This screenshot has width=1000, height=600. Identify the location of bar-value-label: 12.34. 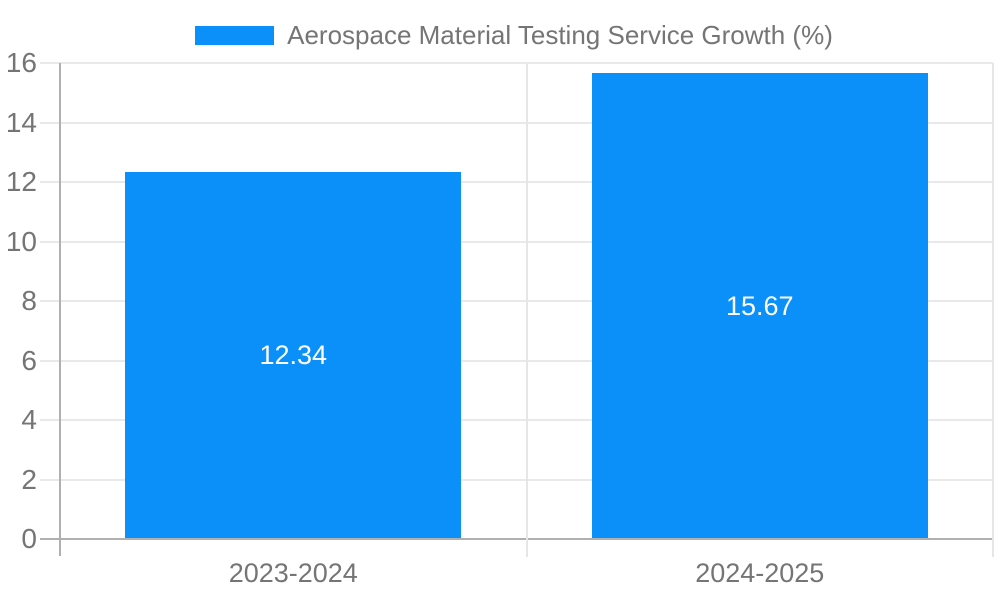
(293, 355).